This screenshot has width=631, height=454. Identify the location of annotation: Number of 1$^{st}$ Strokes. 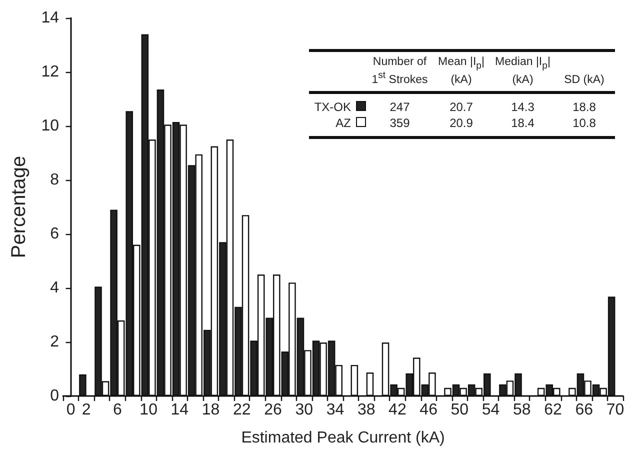
(399, 71).